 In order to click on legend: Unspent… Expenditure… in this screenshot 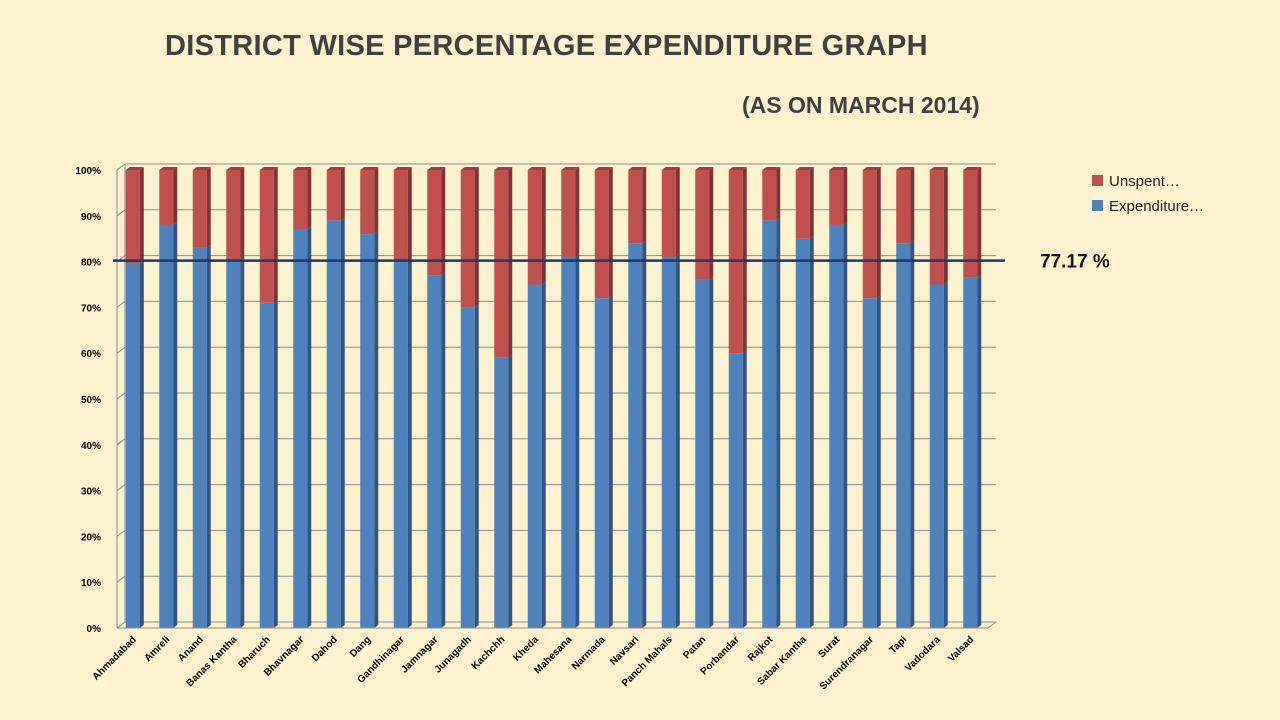, I will do `click(1148, 194)`.